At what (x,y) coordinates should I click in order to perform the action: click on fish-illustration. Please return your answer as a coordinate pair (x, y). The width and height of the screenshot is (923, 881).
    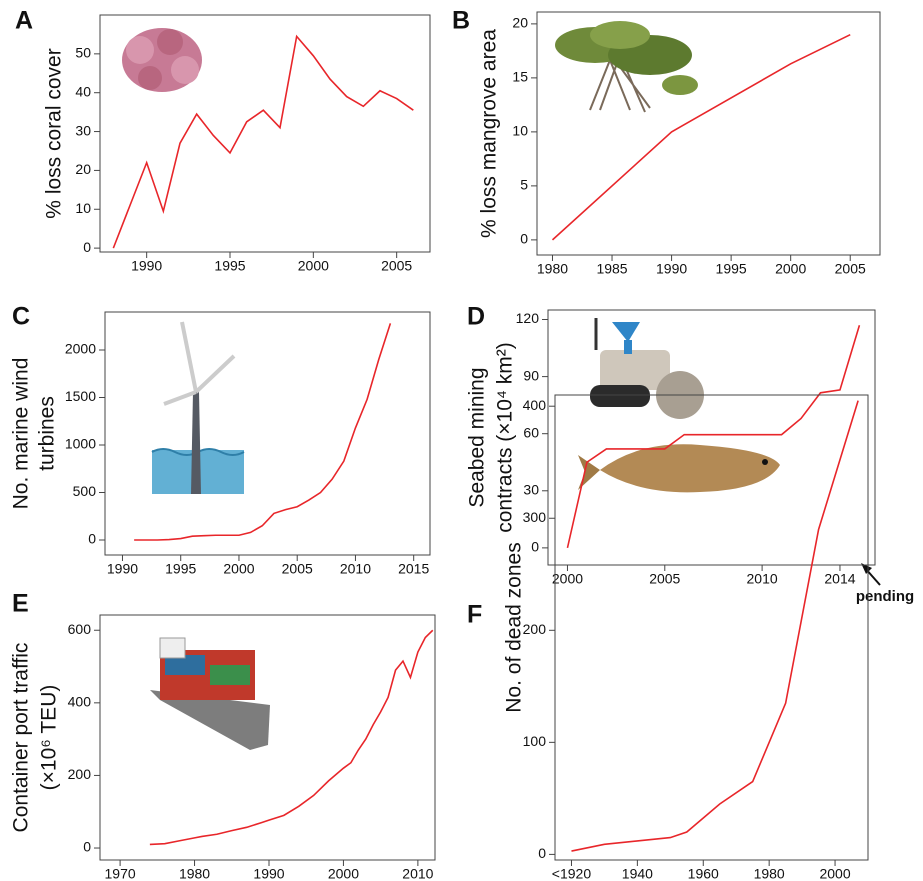
    Looking at the image, I should click on (679, 468).